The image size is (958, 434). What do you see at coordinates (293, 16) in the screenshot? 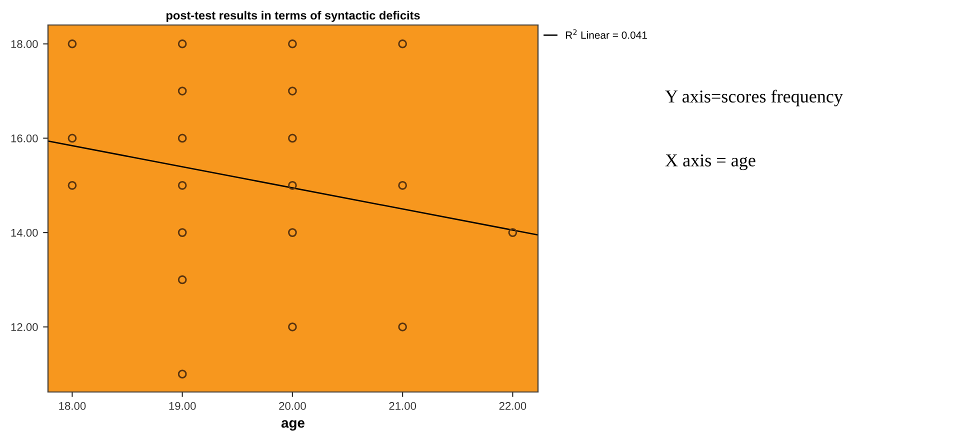
I see `chart-title: post-test results in terms of syntactic deficits` at bounding box center [293, 16].